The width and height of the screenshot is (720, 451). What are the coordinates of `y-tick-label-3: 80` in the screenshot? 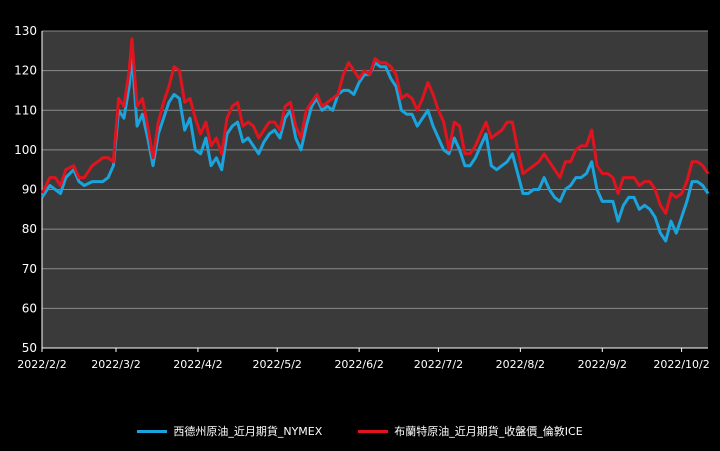 It's located at (29, 229).